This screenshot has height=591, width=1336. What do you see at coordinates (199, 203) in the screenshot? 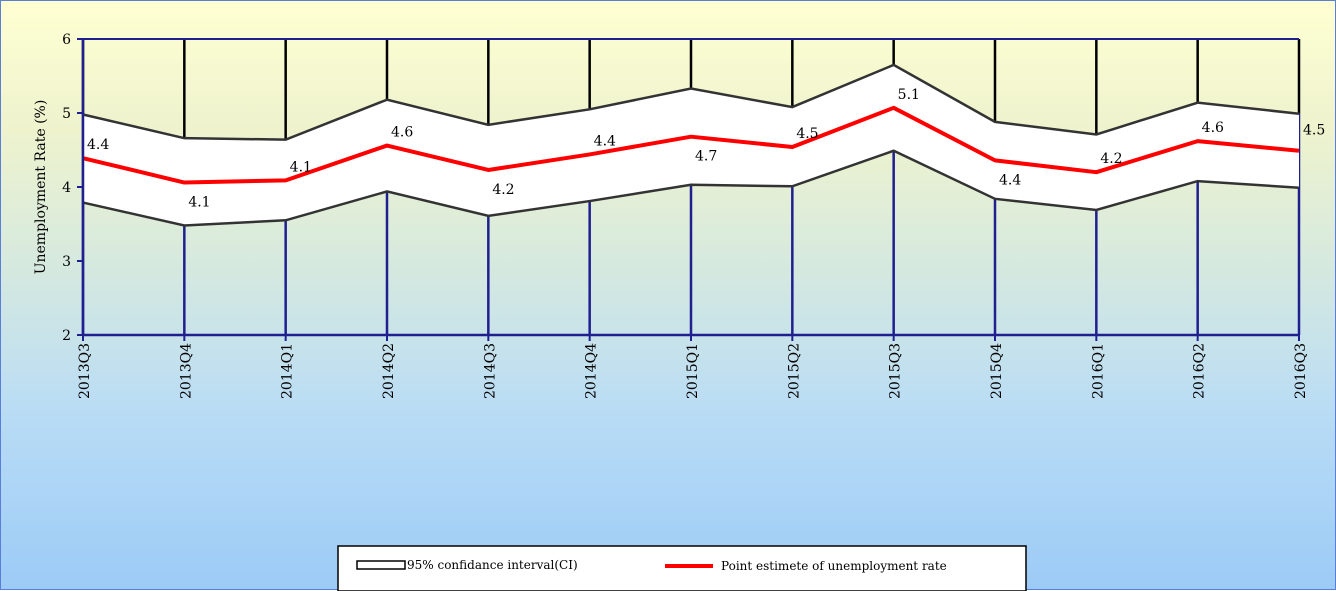
I see `data-label-2013Q4: 4.1` at bounding box center [199, 203].